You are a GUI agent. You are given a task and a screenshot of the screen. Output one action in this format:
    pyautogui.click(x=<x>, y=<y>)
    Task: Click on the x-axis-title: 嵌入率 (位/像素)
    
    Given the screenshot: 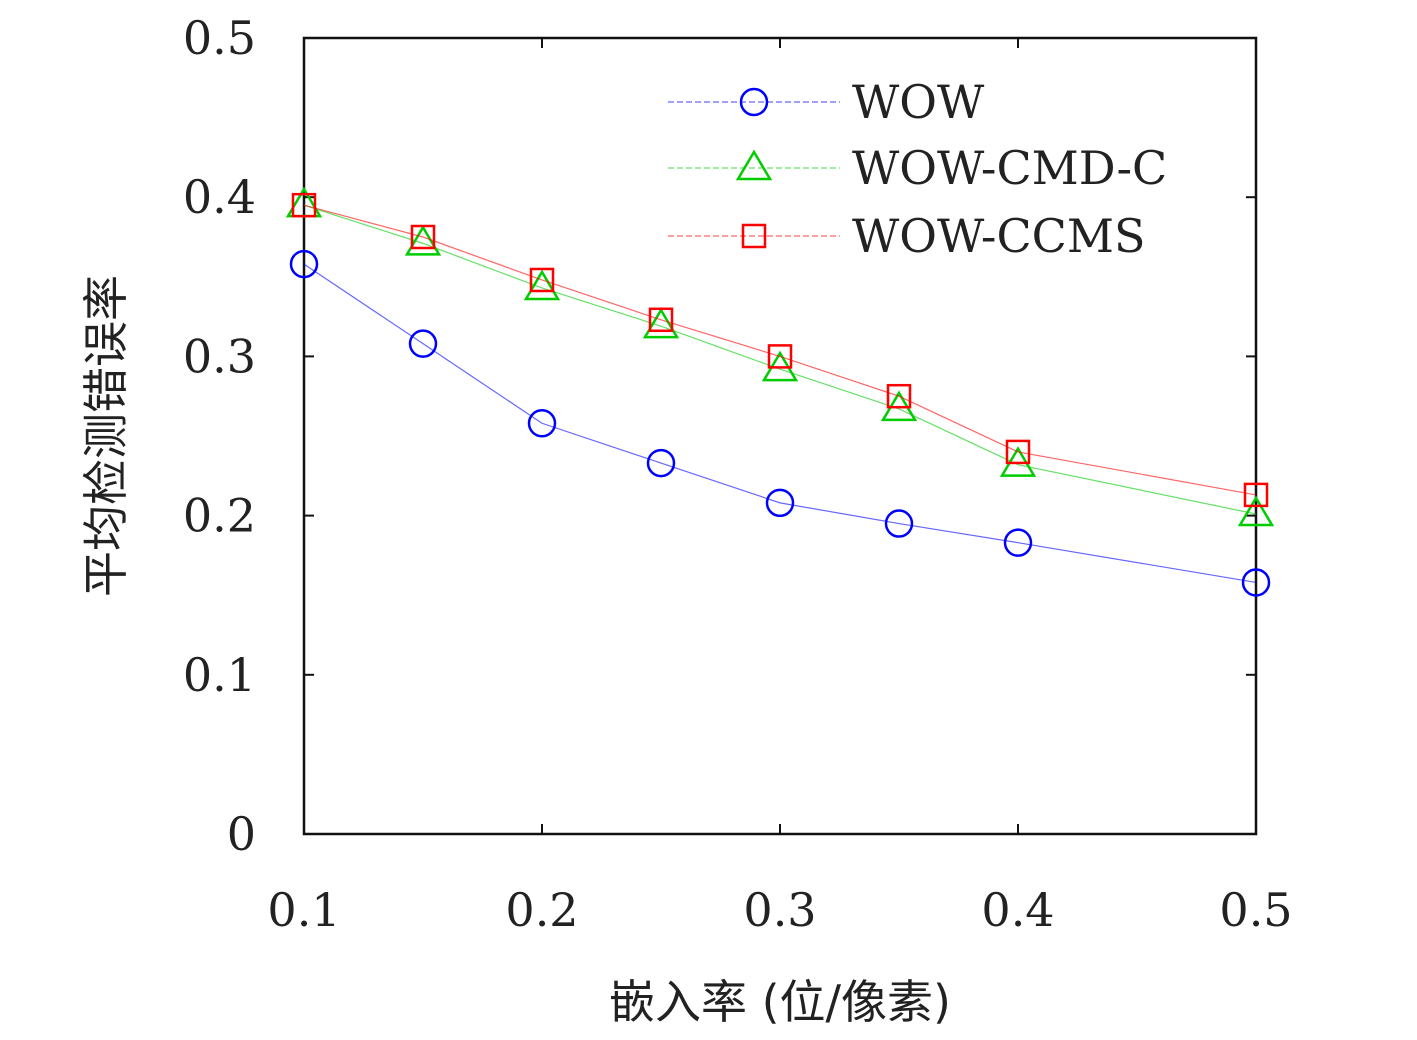 What is the action you would take?
    pyautogui.click(x=780, y=1002)
    